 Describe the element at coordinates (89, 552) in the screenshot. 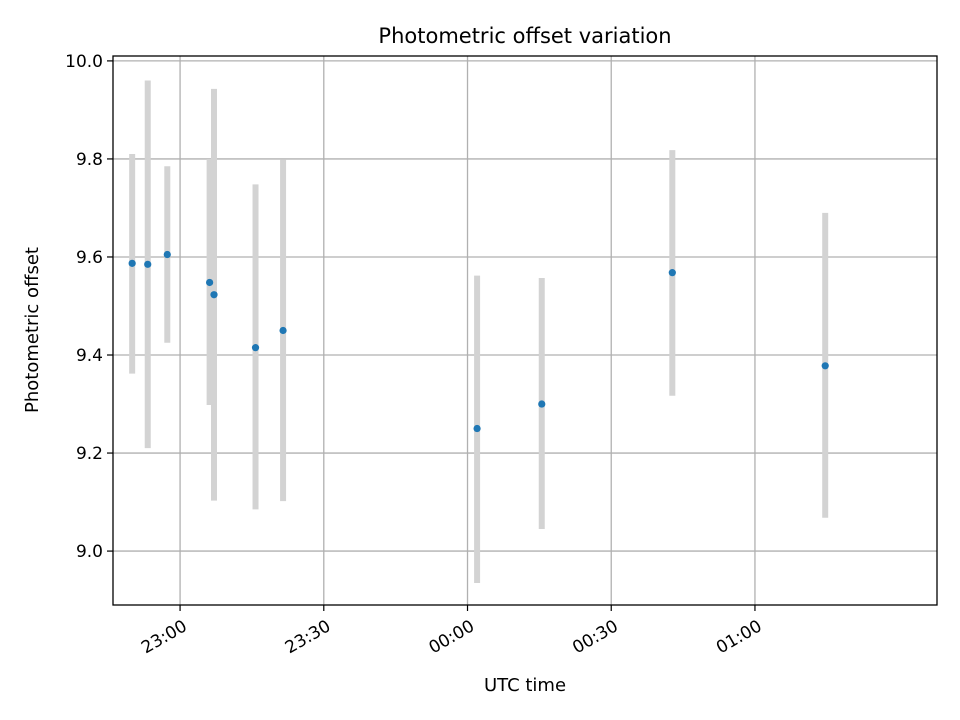

I see `y-tick-label: 9.0` at that location.